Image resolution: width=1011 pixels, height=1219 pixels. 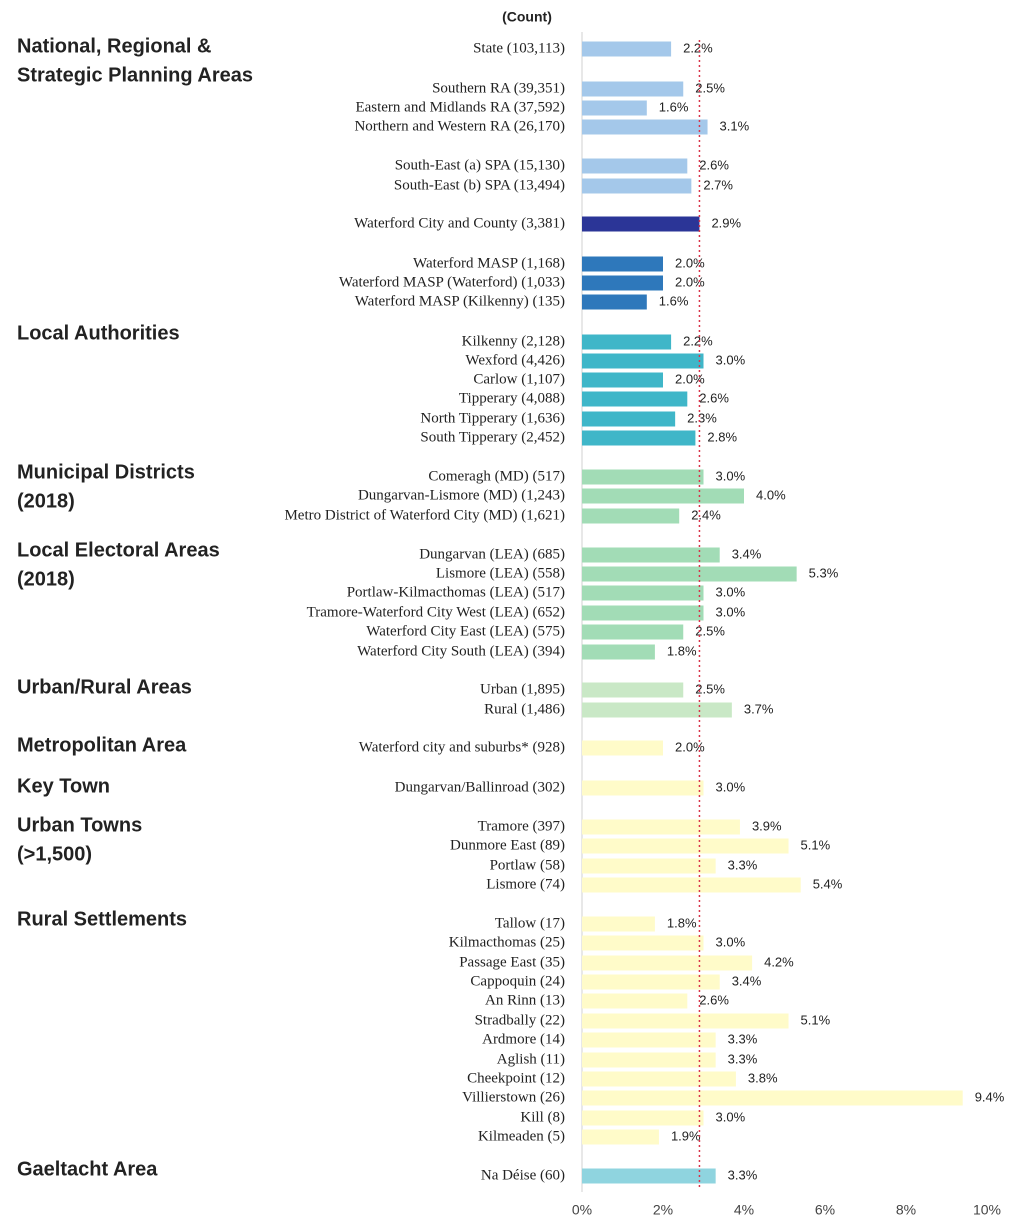 I want to click on category-label: Lismore (LEA) (558), so click(x=500, y=573).